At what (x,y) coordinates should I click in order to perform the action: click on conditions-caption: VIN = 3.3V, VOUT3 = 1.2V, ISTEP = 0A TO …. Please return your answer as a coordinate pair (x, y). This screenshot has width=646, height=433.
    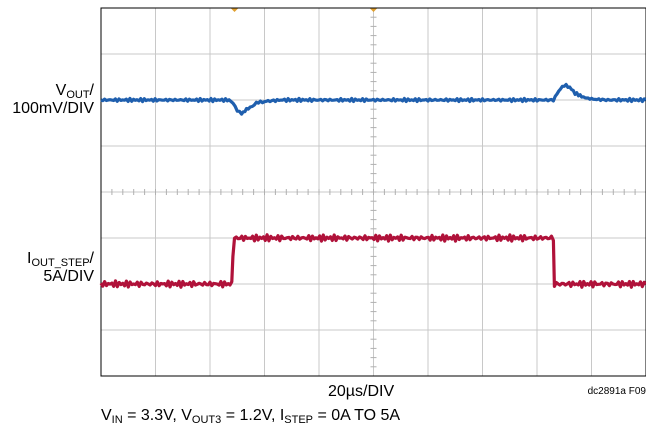
    Looking at the image, I should click on (251, 416).